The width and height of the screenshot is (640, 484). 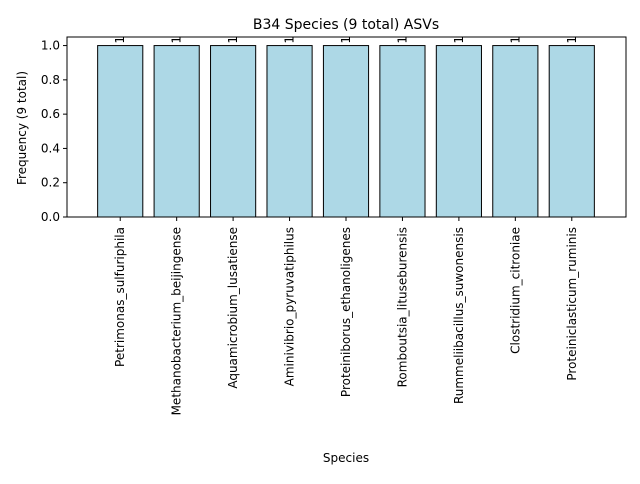 What do you see at coordinates (50, 183) in the screenshot?
I see `y-tick-label: 0.2` at bounding box center [50, 183].